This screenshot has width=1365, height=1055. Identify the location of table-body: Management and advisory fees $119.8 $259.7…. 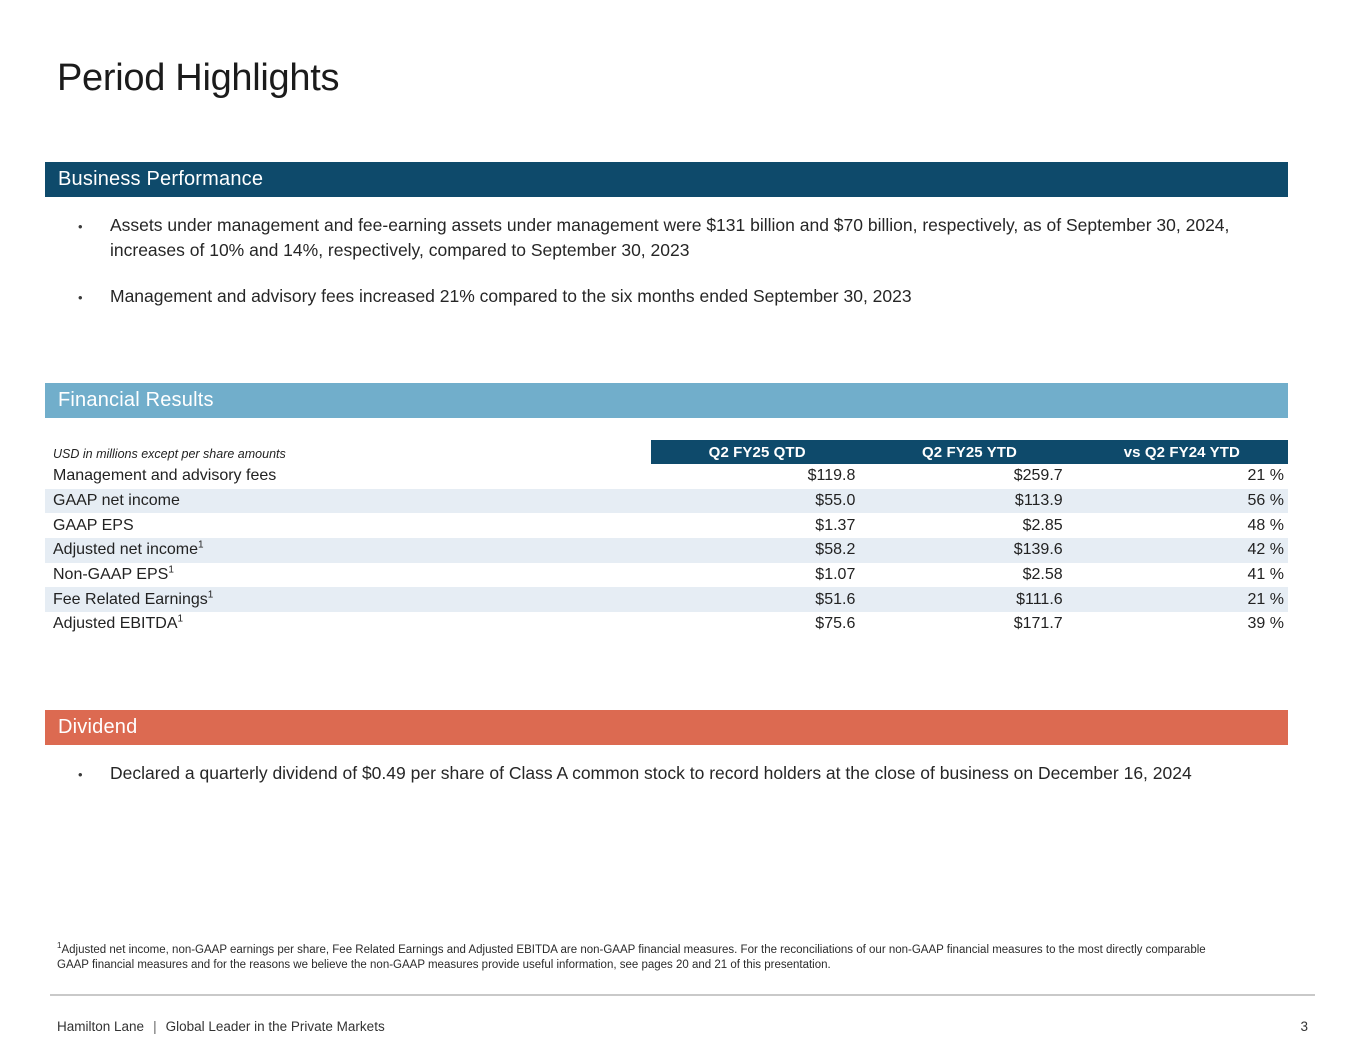
(666, 550).